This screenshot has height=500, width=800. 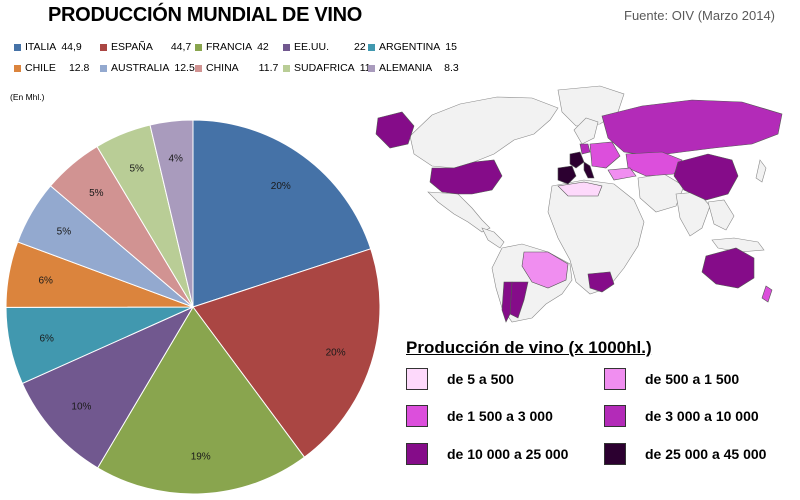 I want to click on legend-item-australia: AUSTRALIA 12.5, so click(x=147, y=68).